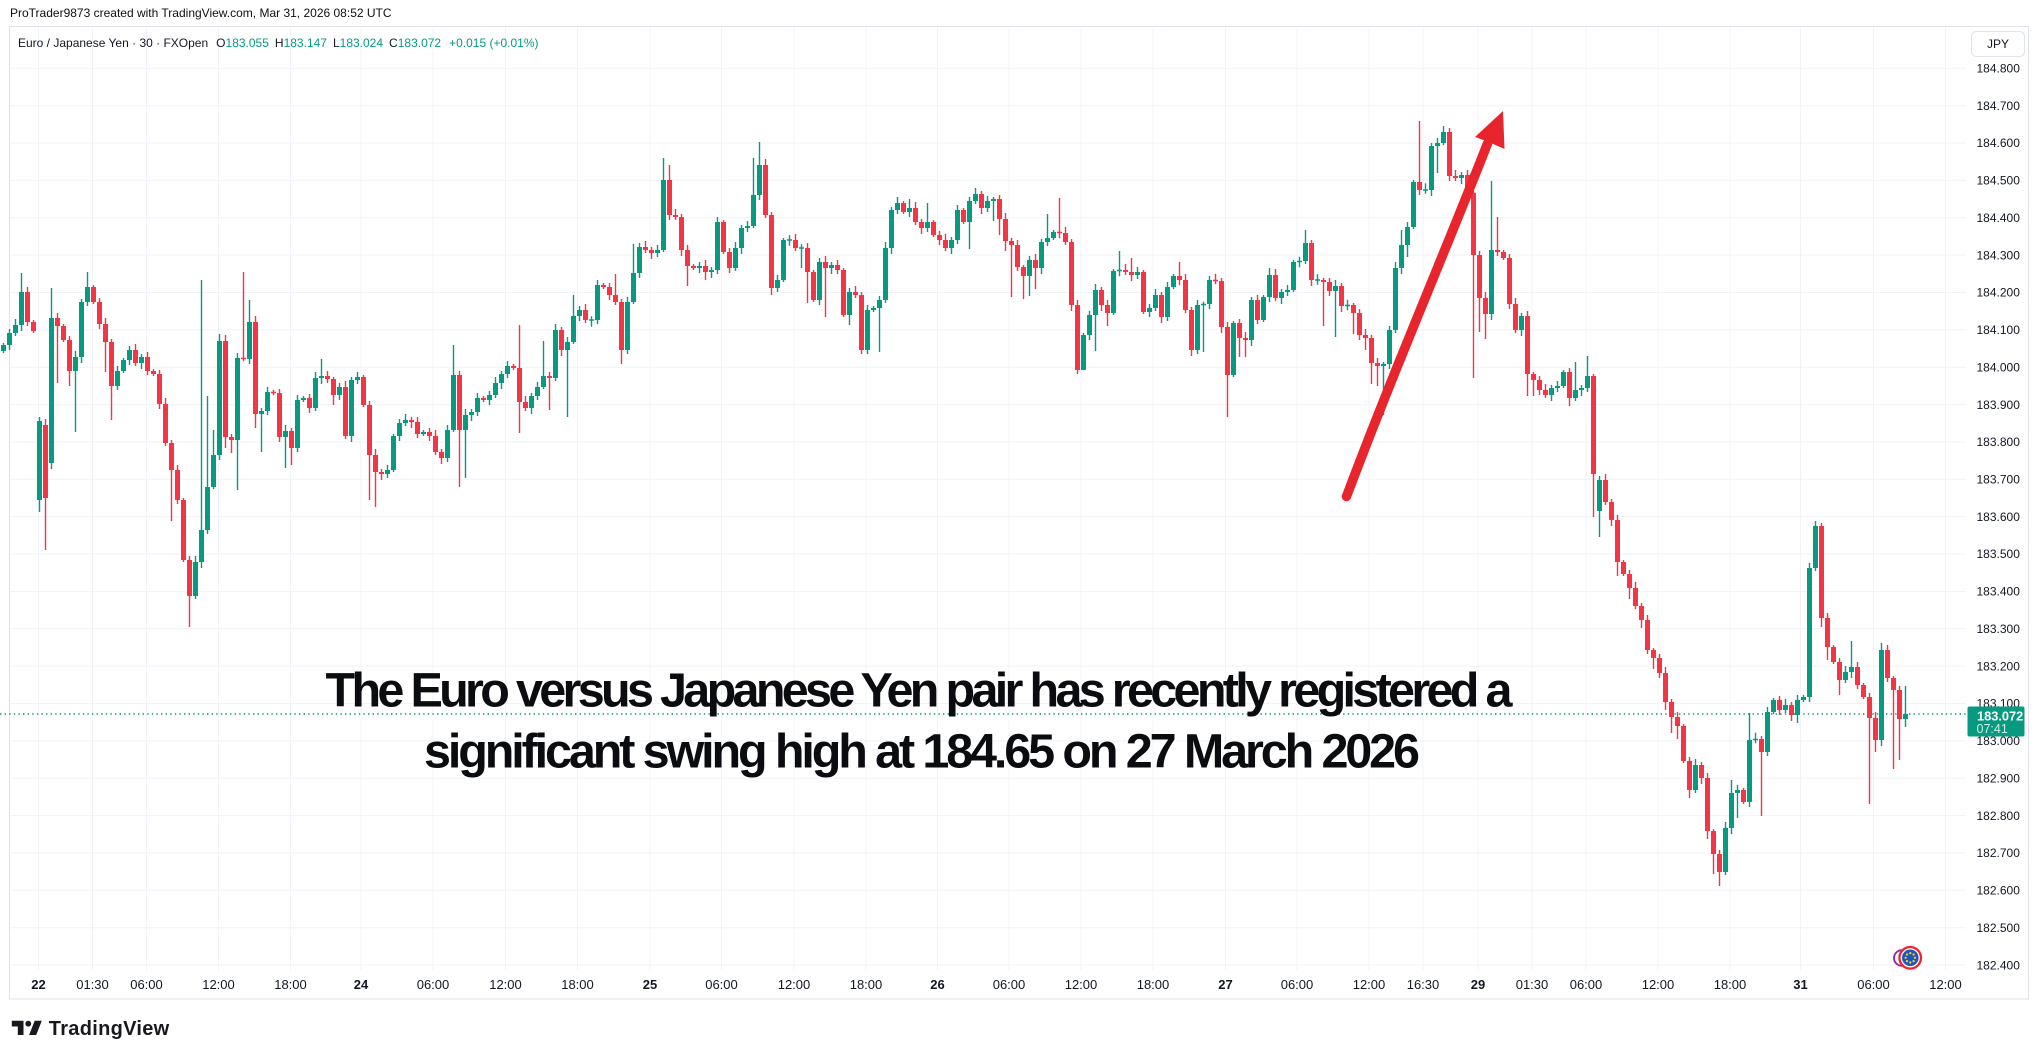 This screenshot has height=1059, width=2039. What do you see at coordinates (1999, 517) in the screenshot?
I see `svg-text: 183.600` at bounding box center [1999, 517].